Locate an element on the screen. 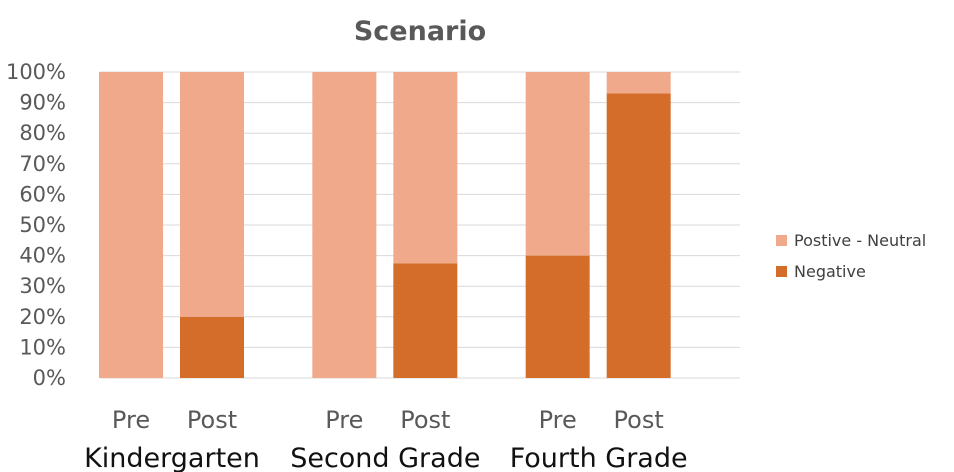  y-tick-label: 70% is located at coordinates (42, 164).